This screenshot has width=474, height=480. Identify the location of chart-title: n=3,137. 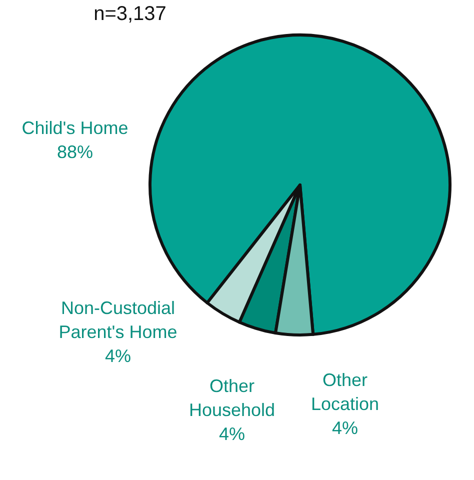
(130, 14).